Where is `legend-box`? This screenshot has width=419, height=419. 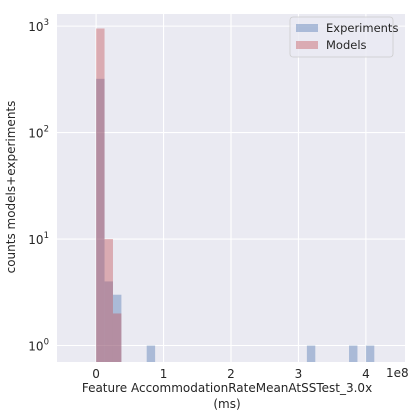 legend-box is located at coordinates (341, 37).